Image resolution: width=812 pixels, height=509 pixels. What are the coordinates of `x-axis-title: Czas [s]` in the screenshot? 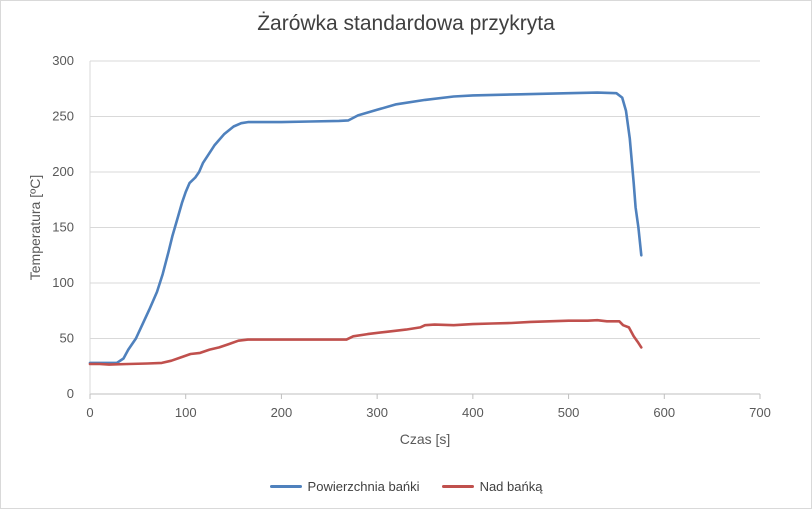 It's located at (425, 439).